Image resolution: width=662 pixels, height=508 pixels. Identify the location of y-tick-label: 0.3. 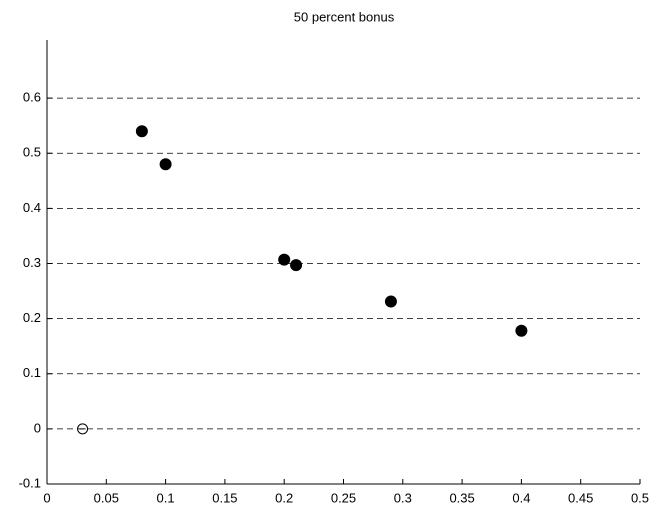
(32, 262).